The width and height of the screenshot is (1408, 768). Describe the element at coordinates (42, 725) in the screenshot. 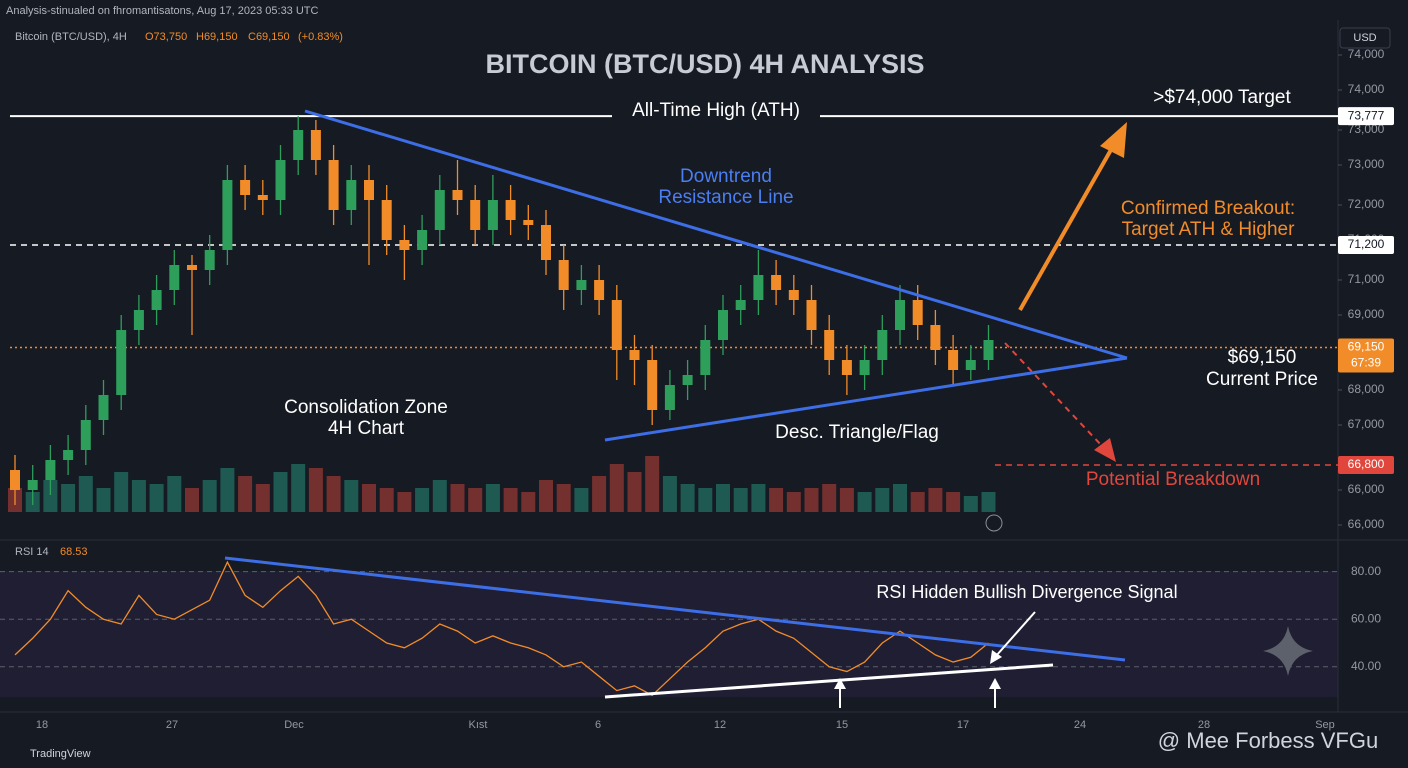

I see `x-tick-label: 18` at that location.